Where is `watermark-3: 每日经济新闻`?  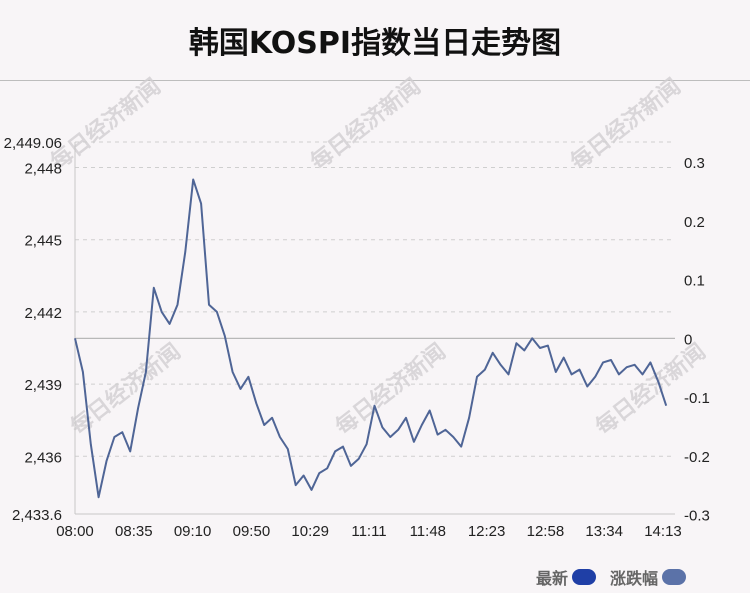
watermark-3: 每日经济新闻 is located at coordinates (626, 125).